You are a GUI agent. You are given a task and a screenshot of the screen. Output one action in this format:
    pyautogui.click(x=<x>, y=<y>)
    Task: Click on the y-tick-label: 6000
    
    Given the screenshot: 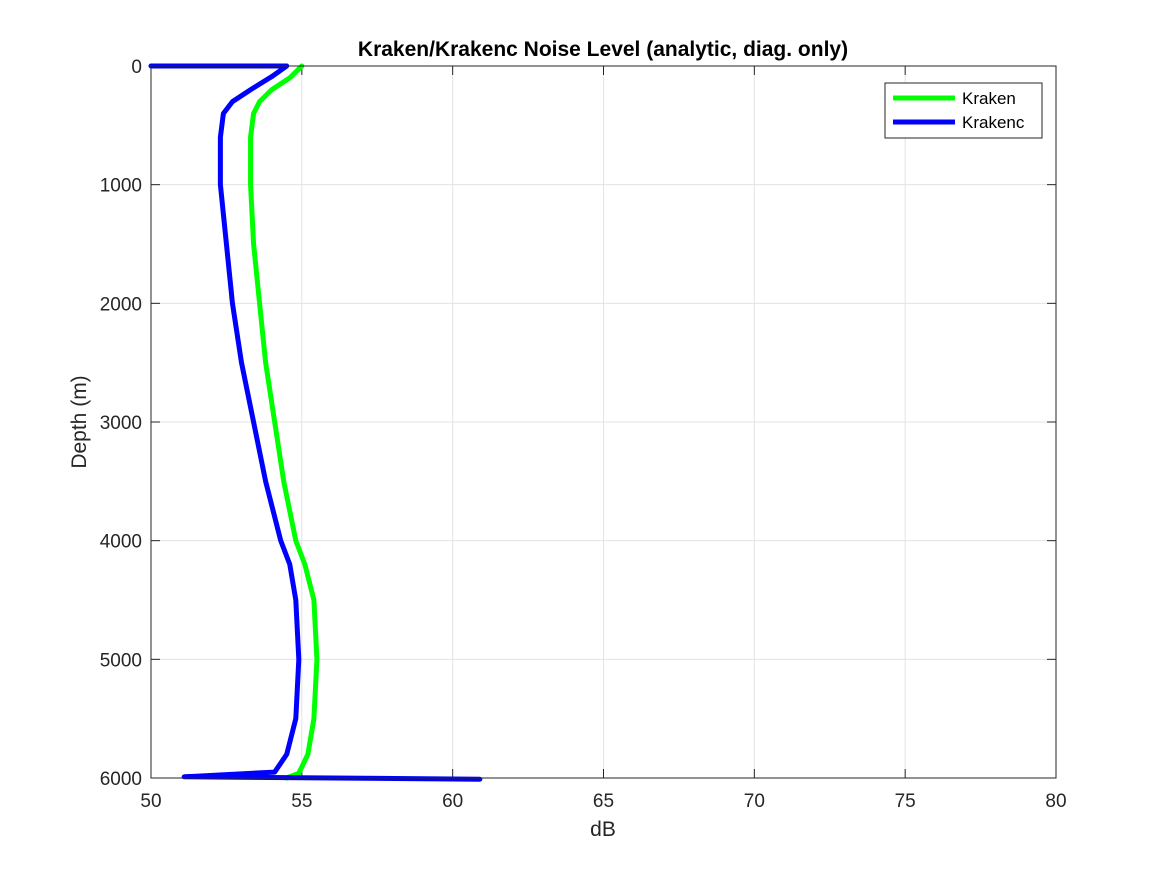 What is the action you would take?
    pyautogui.click(x=121, y=779)
    